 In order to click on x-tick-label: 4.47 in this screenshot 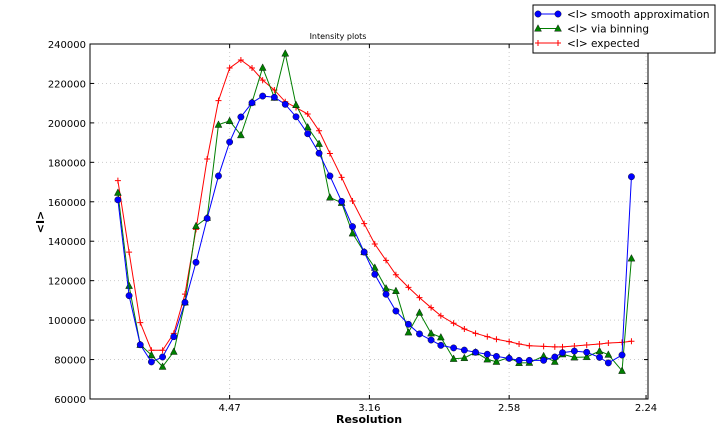, I will do `click(230, 408)`.